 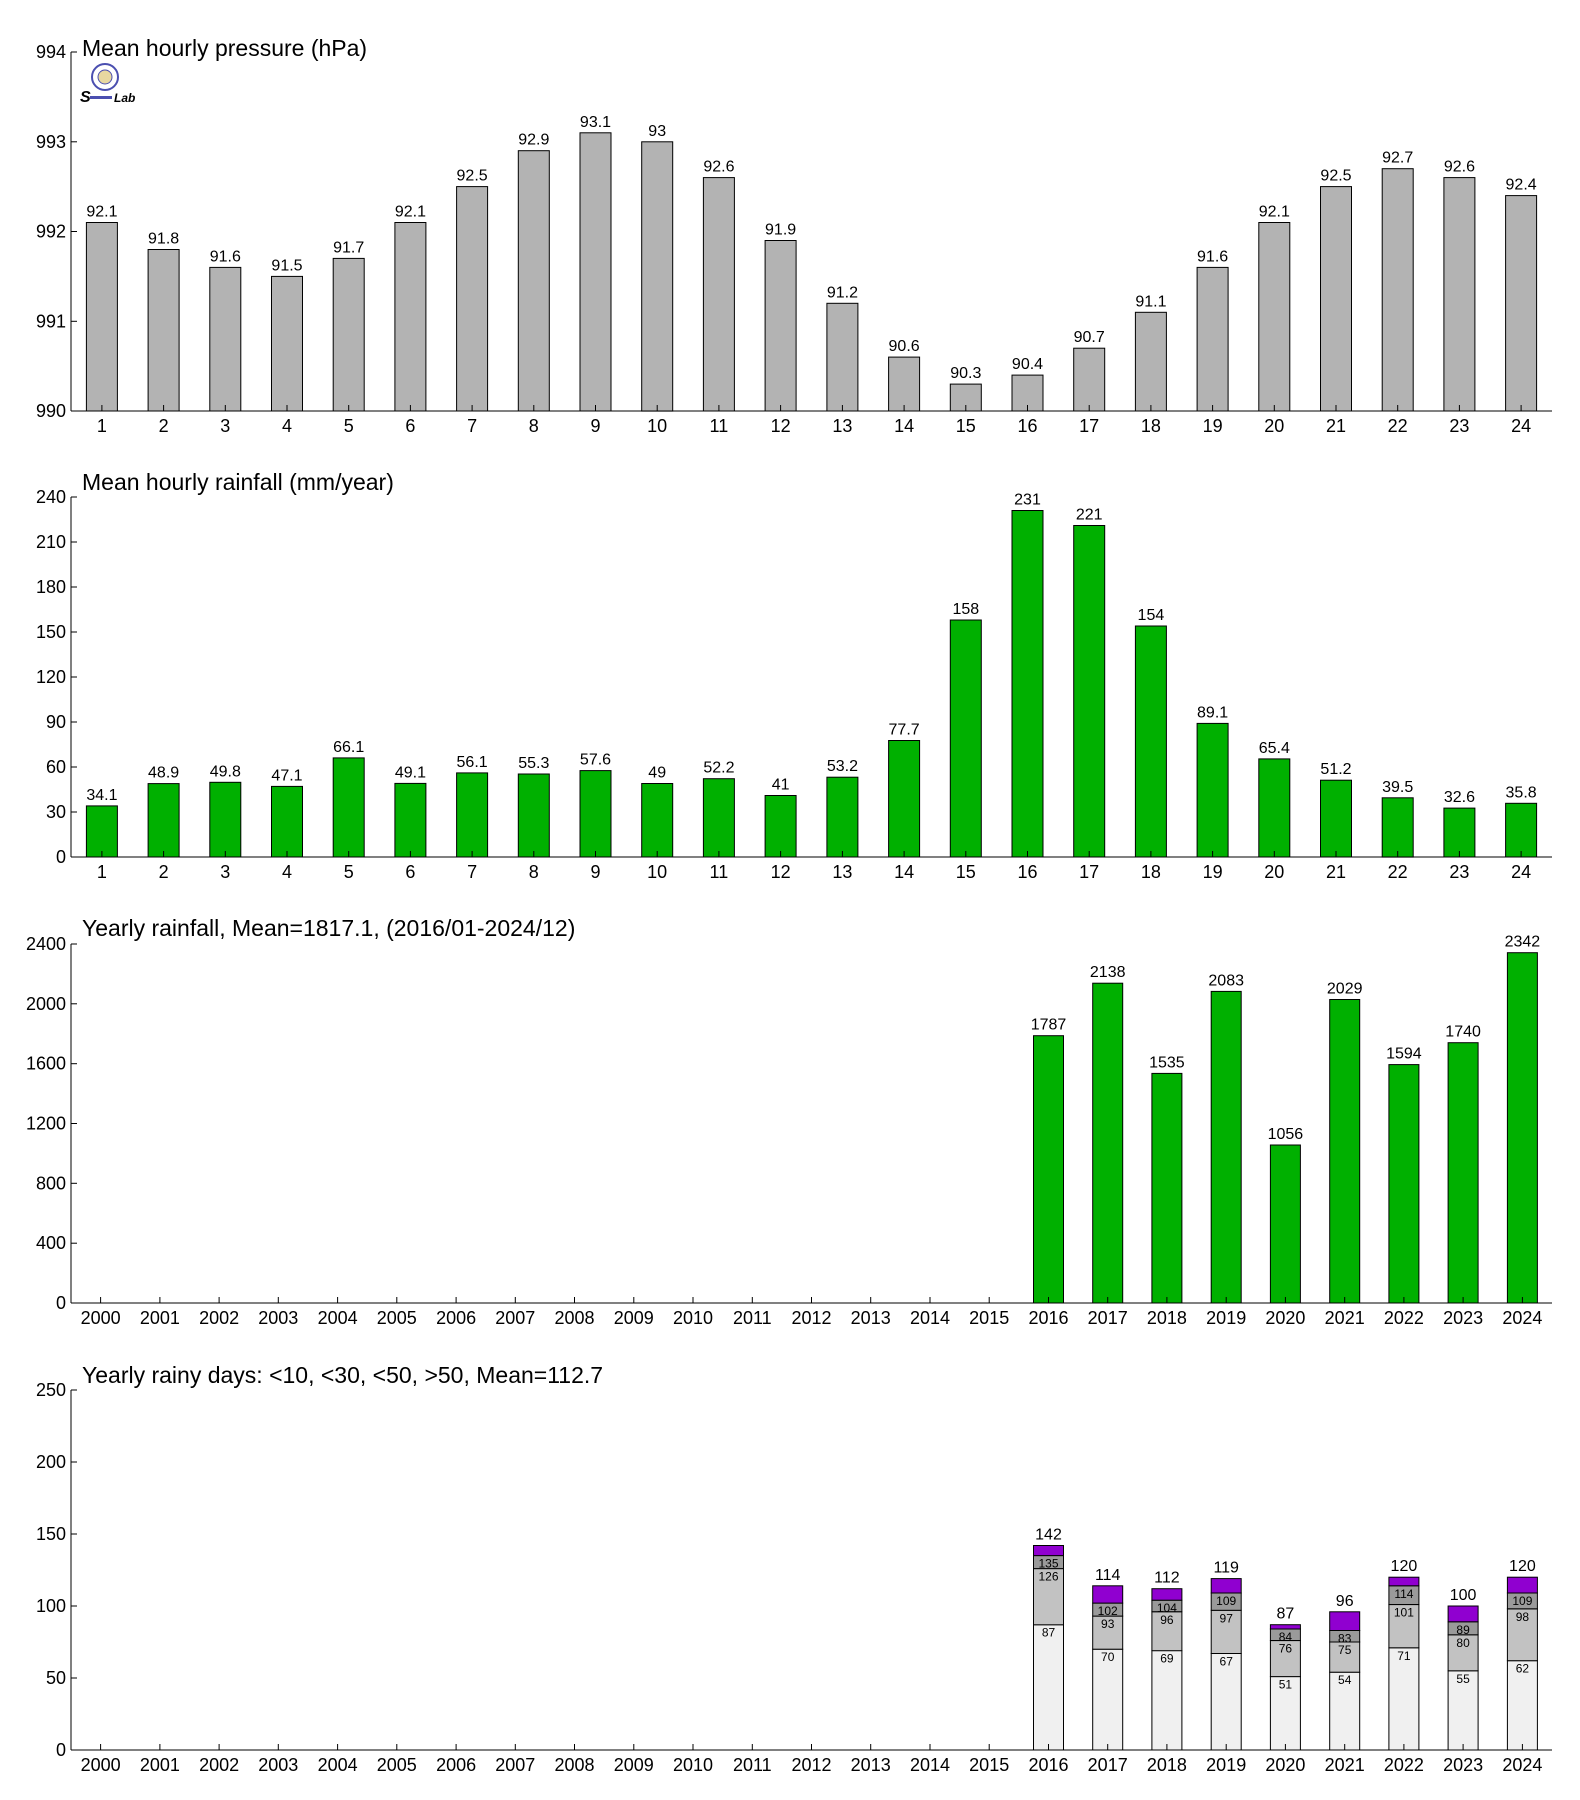 I want to click on data-label-24: 92.4, so click(x=1521, y=185).